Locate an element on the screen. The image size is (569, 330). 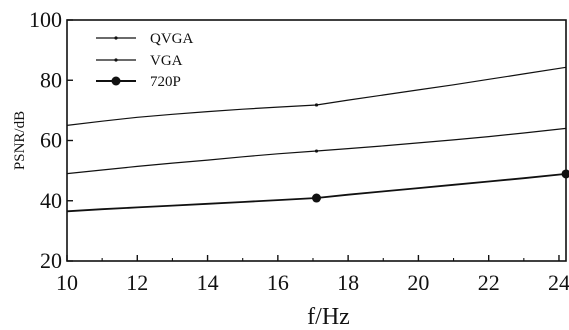
x-tick-label: 24 is located at coordinates (558, 282).